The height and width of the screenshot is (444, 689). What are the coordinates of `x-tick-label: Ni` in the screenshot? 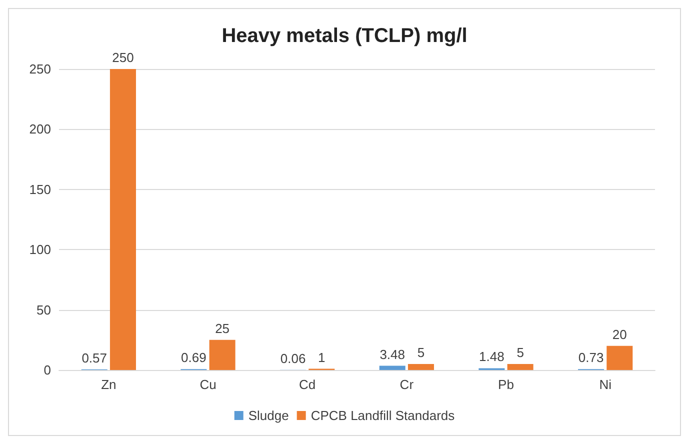 It's located at (605, 384).